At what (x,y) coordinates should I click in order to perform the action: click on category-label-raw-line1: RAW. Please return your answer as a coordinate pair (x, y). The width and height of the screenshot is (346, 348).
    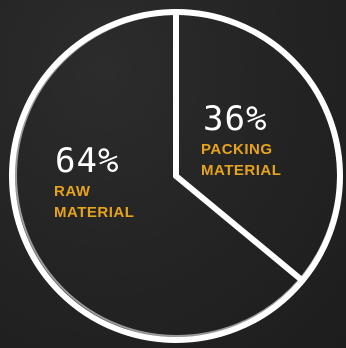
    Looking at the image, I should click on (72, 191).